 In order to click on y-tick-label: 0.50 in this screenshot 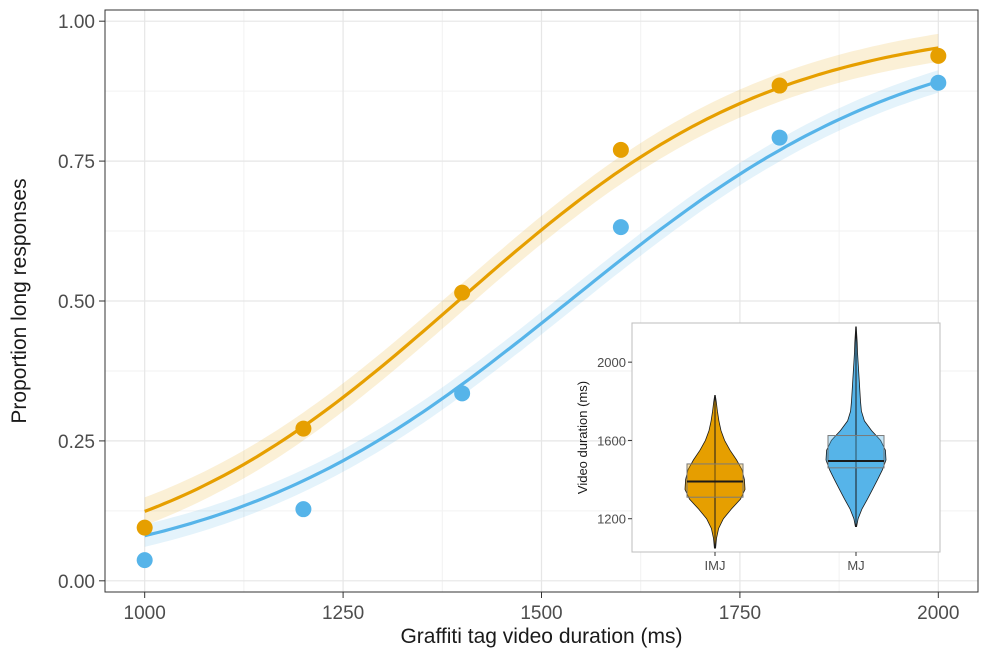, I will do `click(76, 302)`.